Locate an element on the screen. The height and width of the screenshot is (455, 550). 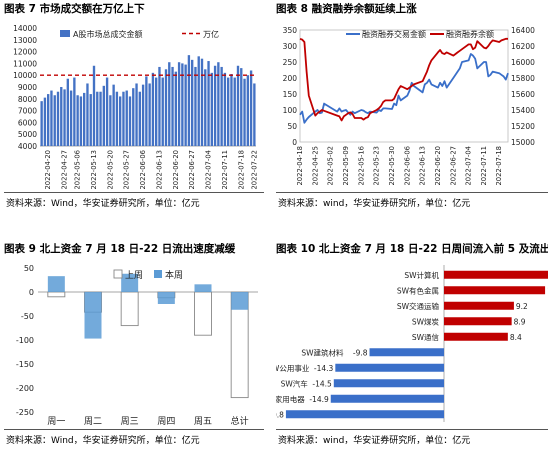
chart7-ytick-label-1: 5000 is located at coordinates (27, 134).